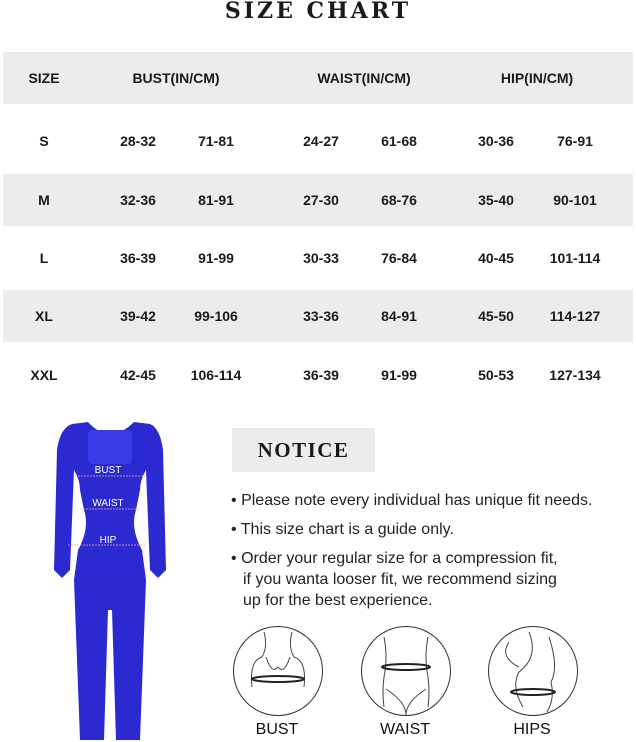 This screenshot has width=636, height=742. Describe the element at coordinates (108, 540) in the screenshot. I see `figure-label-hip: HIP` at that location.